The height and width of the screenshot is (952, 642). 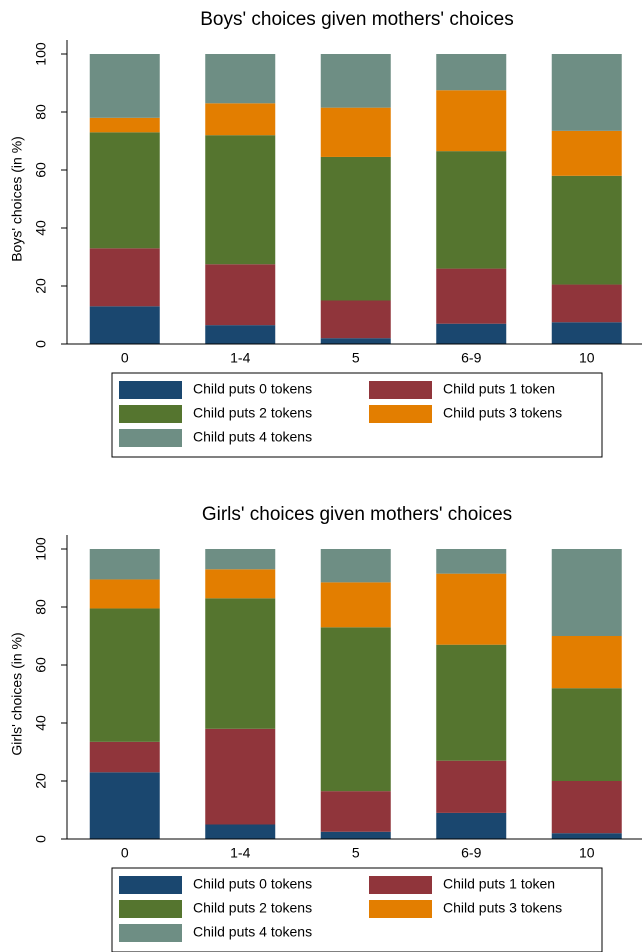 What do you see at coordinates (357, 514) in the screenshot?
I see `chart-title: Girls' choices given mothers' choices` at bounding box center [357, 514].